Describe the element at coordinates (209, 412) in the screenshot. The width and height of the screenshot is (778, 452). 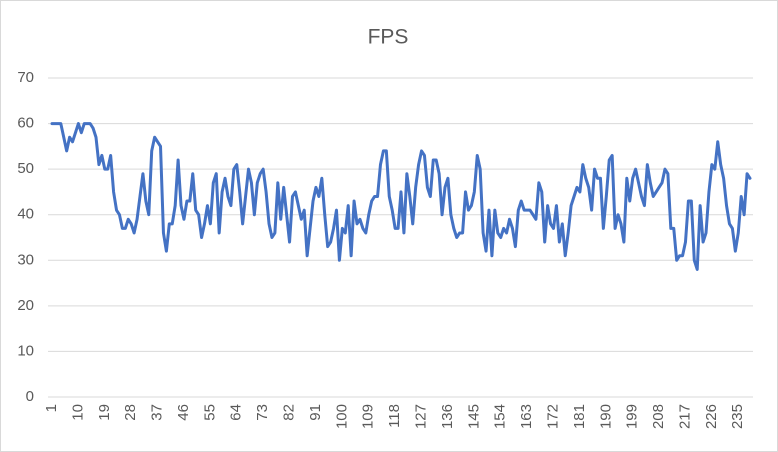
I see `x-tick-label: 55` at that location.